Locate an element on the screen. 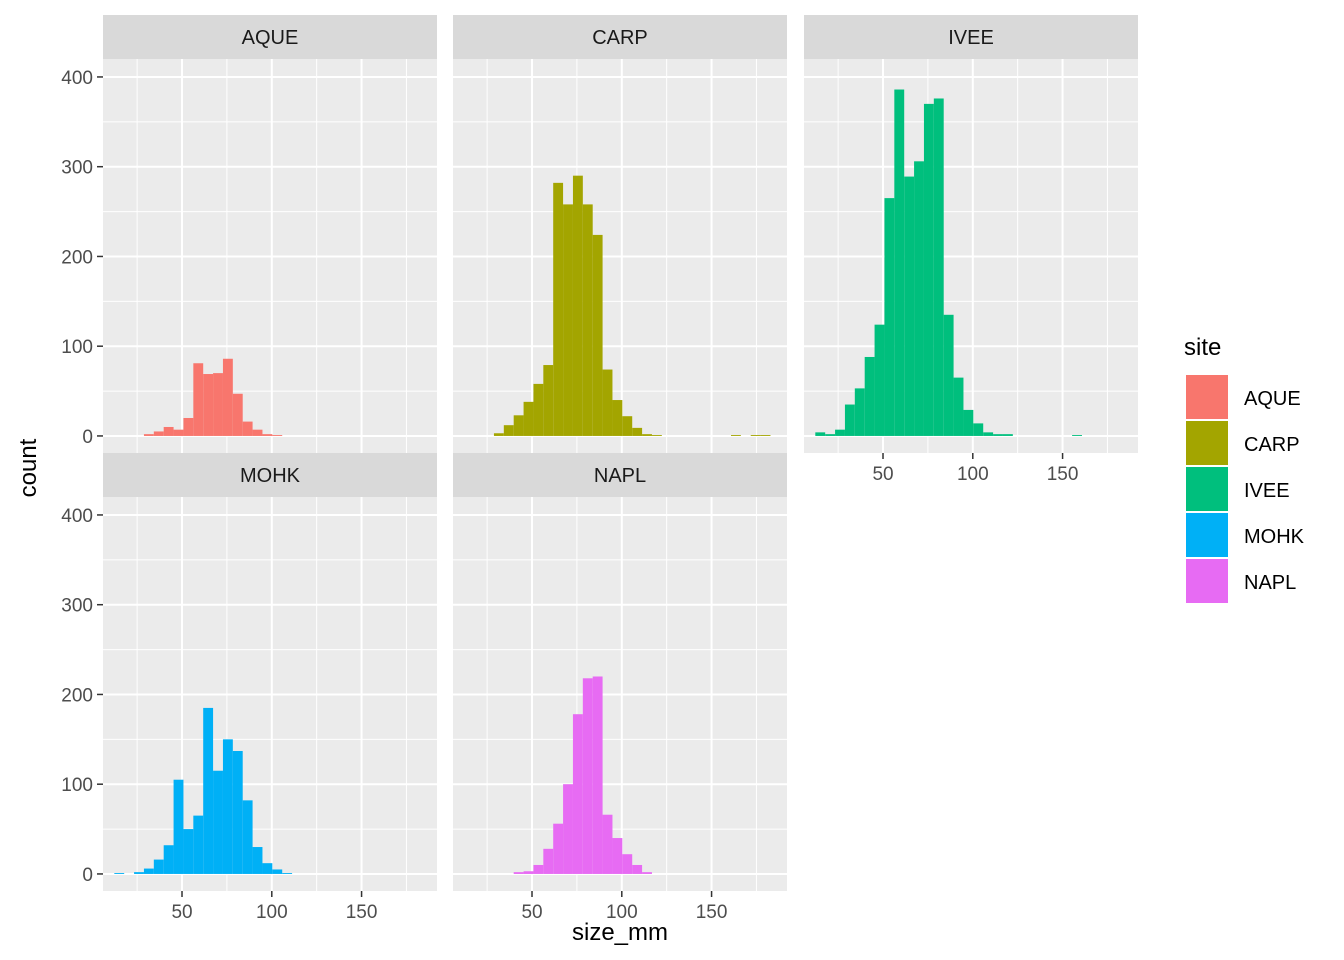 The height and width of the screenshot is (960, 1344). legend-label-aque: AQUE is located at coordinates (1272, 399).